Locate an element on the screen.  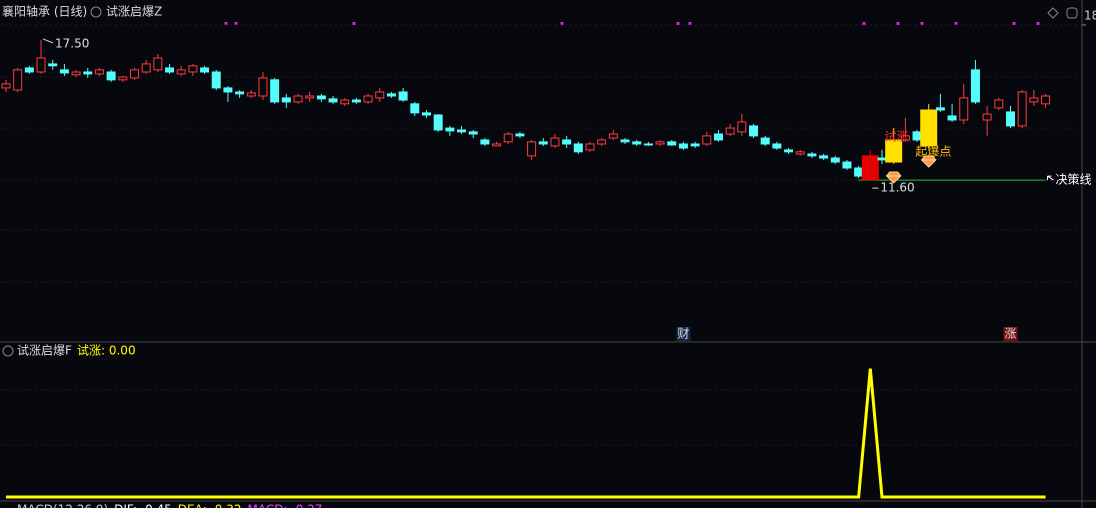
signal-icon is located at coordinates (893, 177).